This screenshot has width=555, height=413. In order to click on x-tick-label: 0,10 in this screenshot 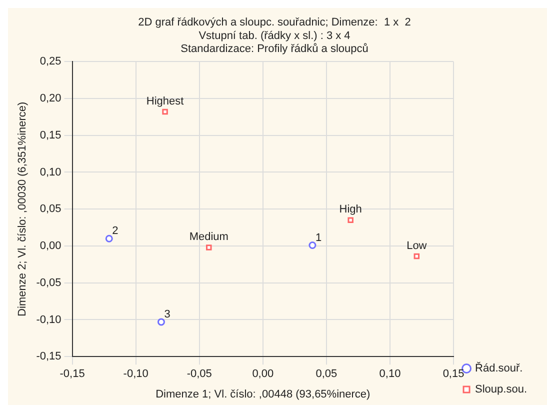, I will do `click(390, 374)`.